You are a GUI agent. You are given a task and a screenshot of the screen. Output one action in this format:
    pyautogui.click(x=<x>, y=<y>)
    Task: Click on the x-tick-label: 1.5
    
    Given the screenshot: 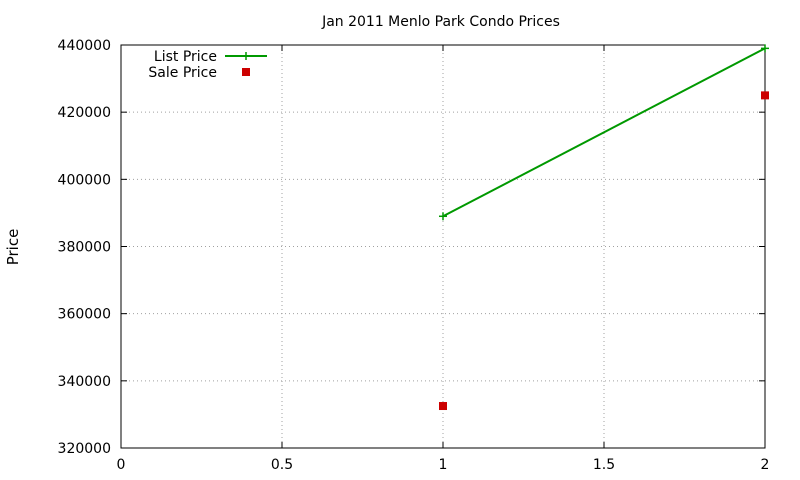 What is the action you would take?
    pyautogui.click(x=604, y=465)
    